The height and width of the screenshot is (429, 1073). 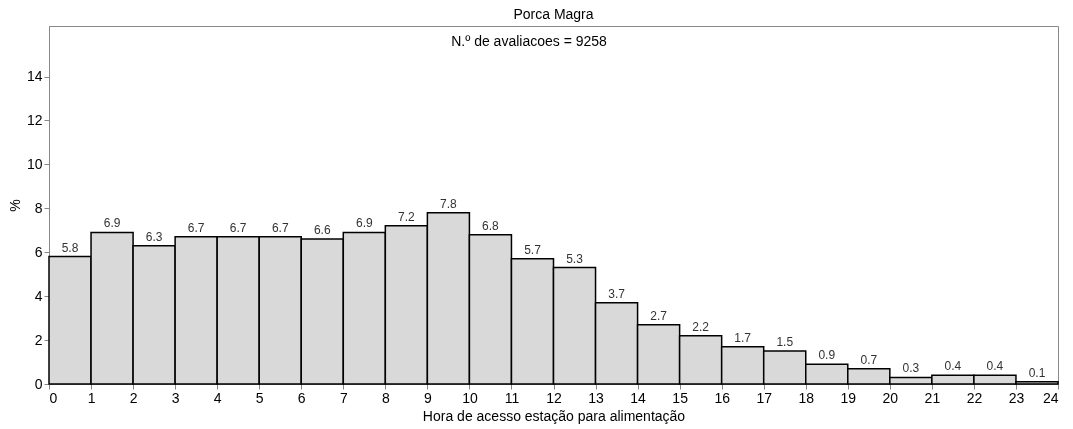 I want to click on x-tick-label: 11, so click(x=512, y=397).